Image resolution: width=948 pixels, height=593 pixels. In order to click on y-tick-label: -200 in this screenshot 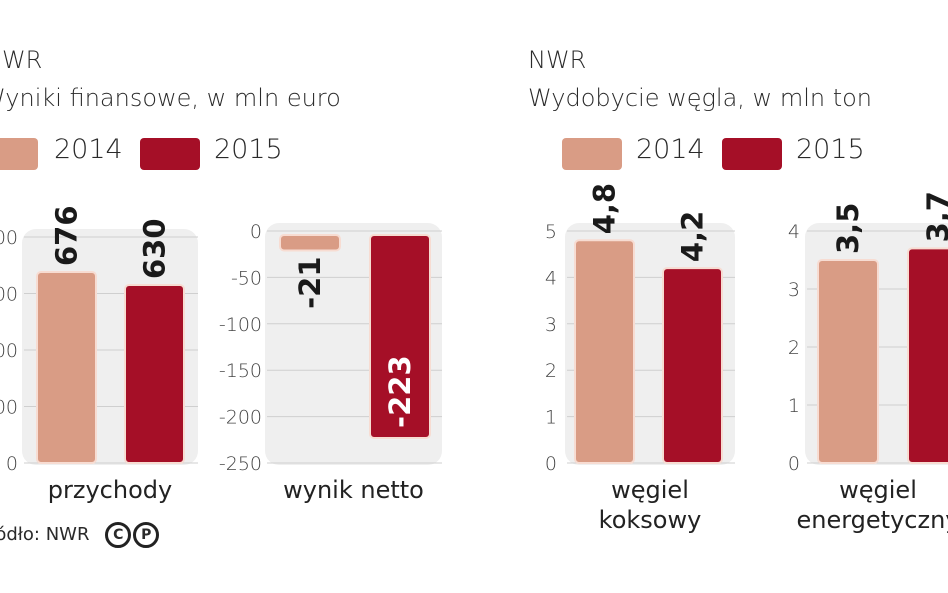, I will do `click(240, 418)`.